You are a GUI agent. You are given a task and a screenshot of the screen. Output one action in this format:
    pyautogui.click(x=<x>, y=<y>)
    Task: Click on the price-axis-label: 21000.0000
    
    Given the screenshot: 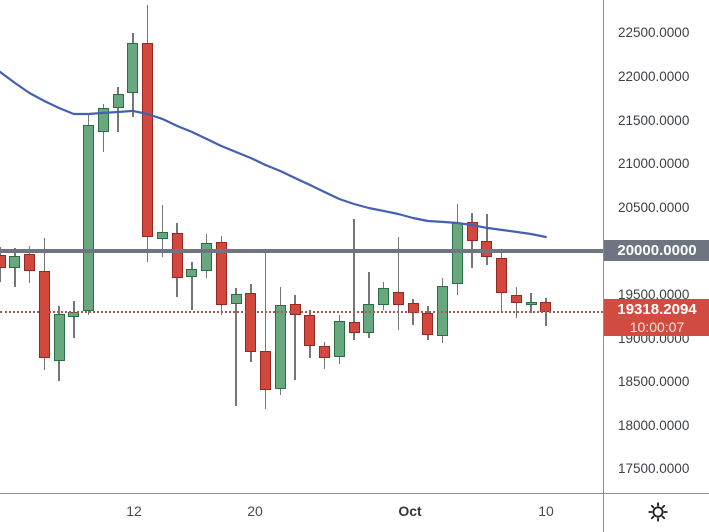 What is the action you would take?
    pyautogui.click(x=654, y=164)
    